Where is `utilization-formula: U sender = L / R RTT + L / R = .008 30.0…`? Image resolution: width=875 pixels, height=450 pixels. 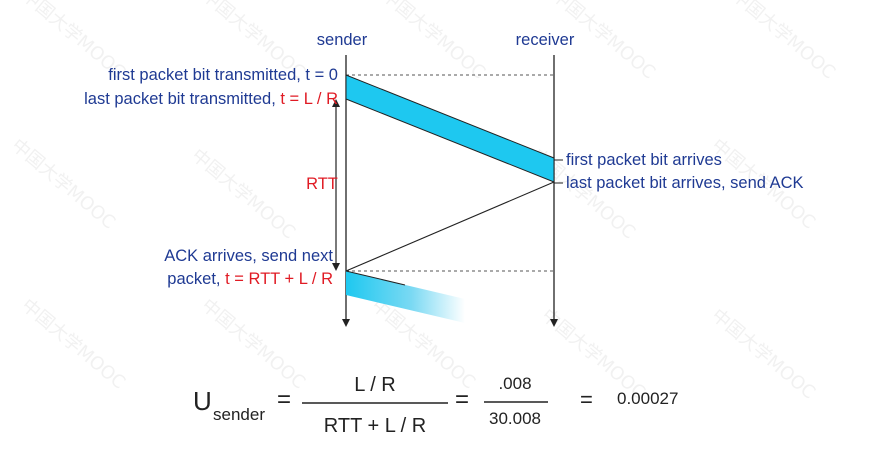 utilization-formula: U sender = L / R RTT + L / R = .008 30.0… is located at coordinates (435, 405).